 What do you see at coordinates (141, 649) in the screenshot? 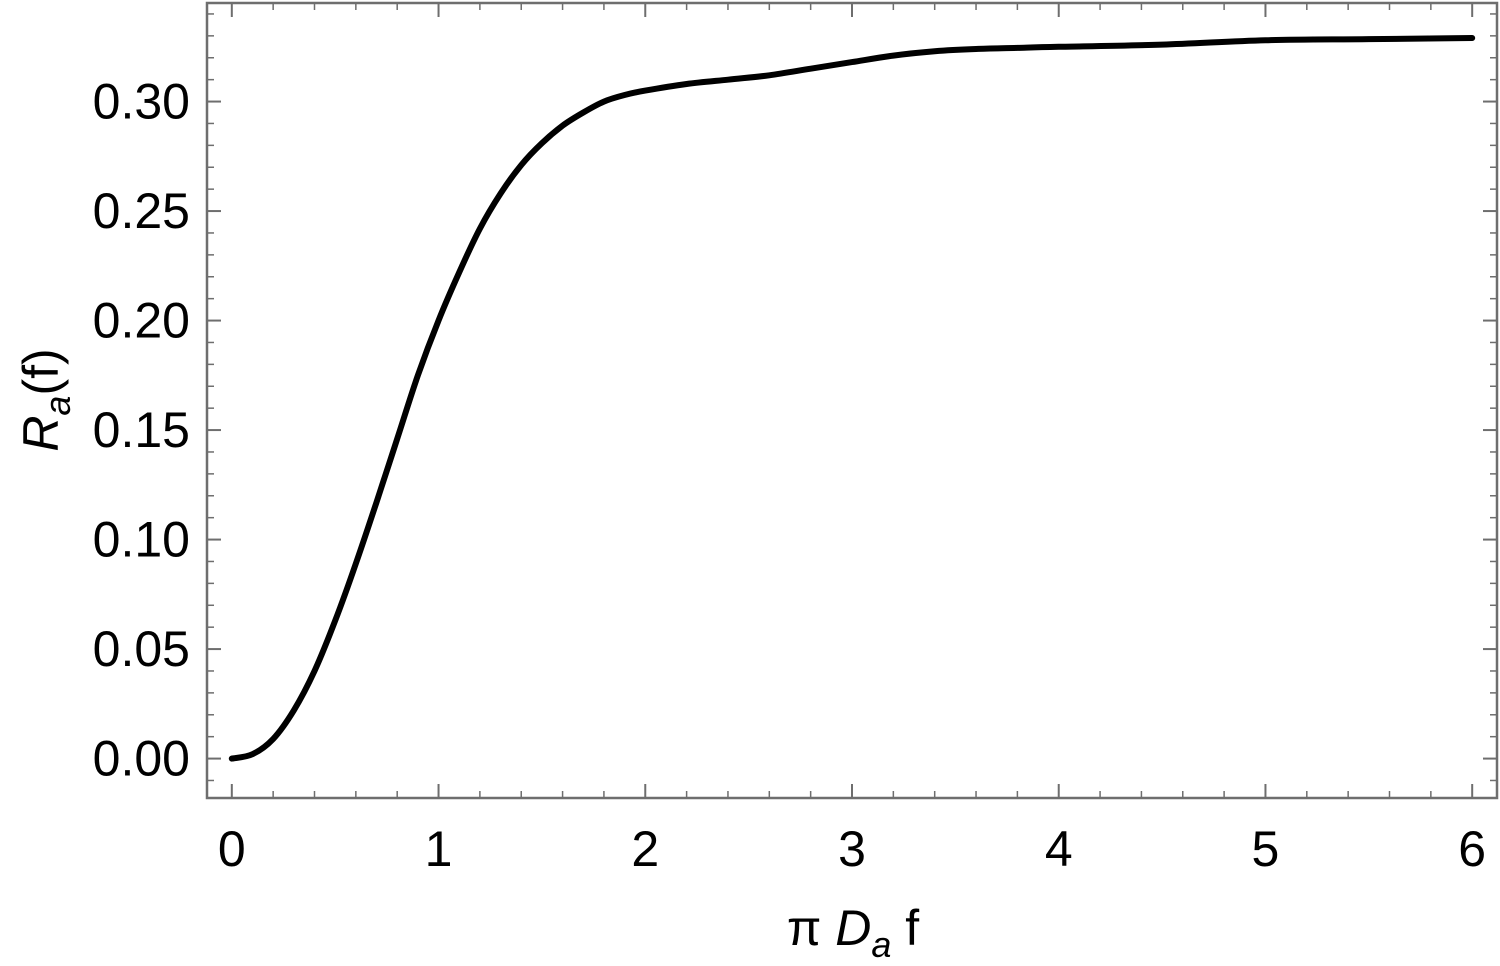
I see `y-tick-label: 0.05` at bounding box center [141, 649].